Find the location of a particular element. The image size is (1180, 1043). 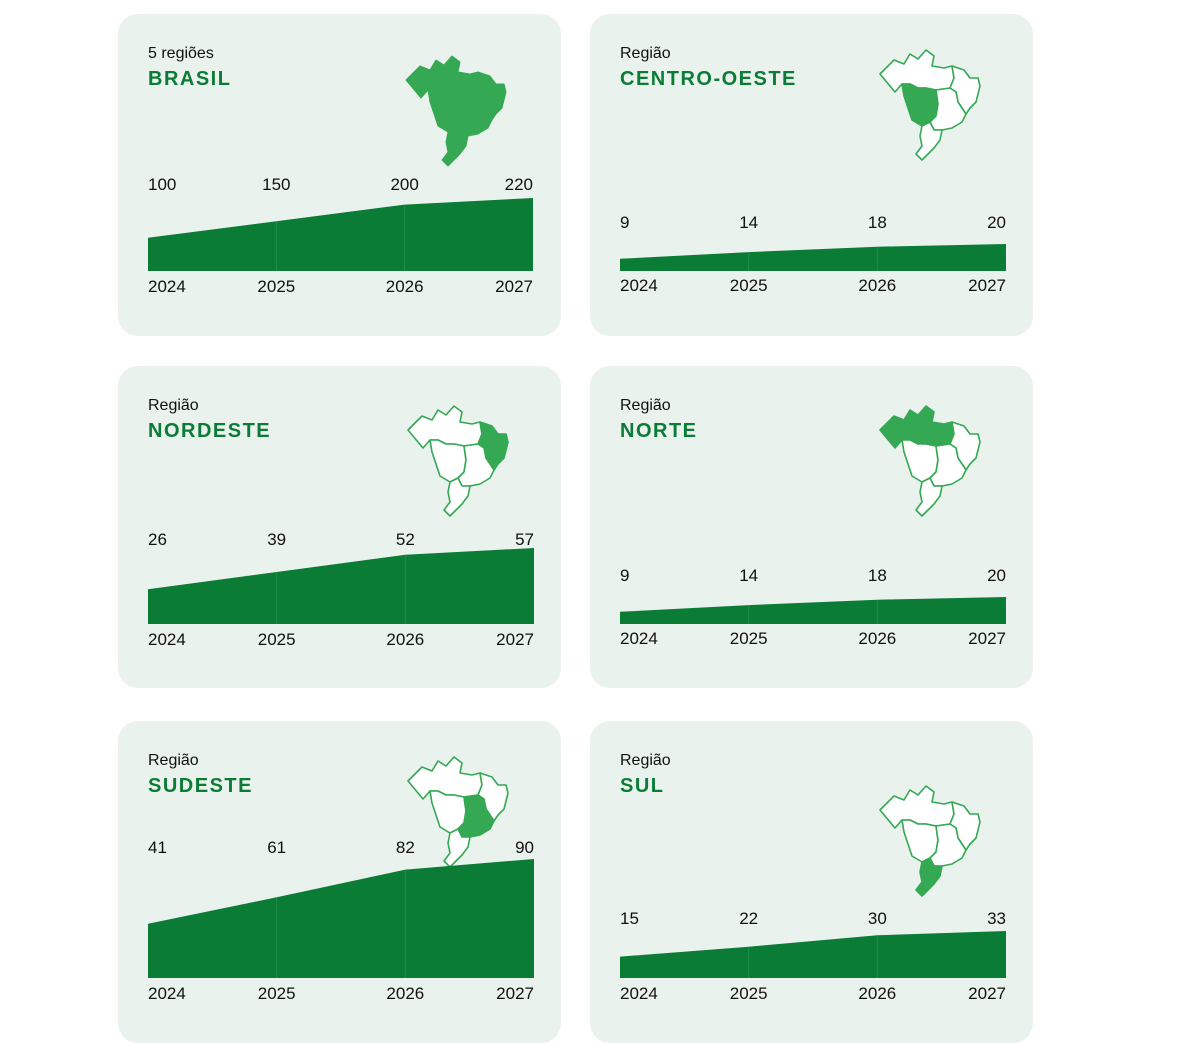

card-title: CENTRO-OESTE is located at coordinates (708, 79).